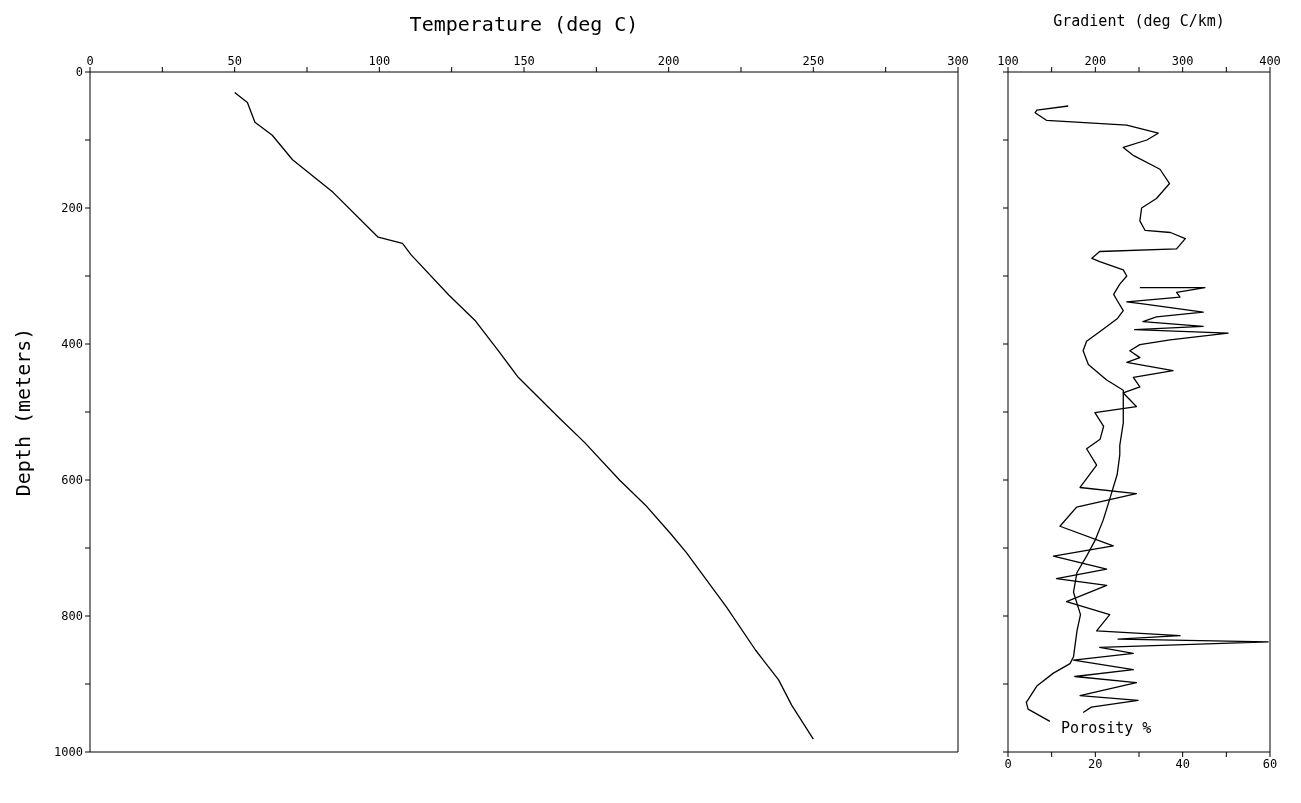 Image resolution: width=1301 pixels, height=803 pixels. What do you see at coordinates (379, 61) in the screenshot?
I see `x-tick-label: 100` at bounding box center [379, 61].